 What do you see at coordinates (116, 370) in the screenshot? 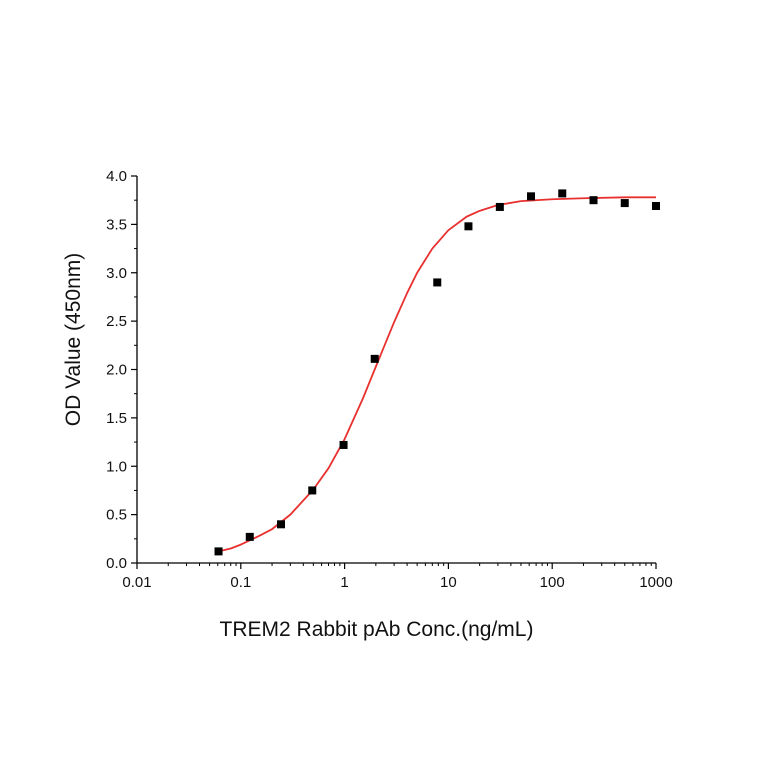
I see `y-tick-label: 2.0` at bounding box center [116, 370].